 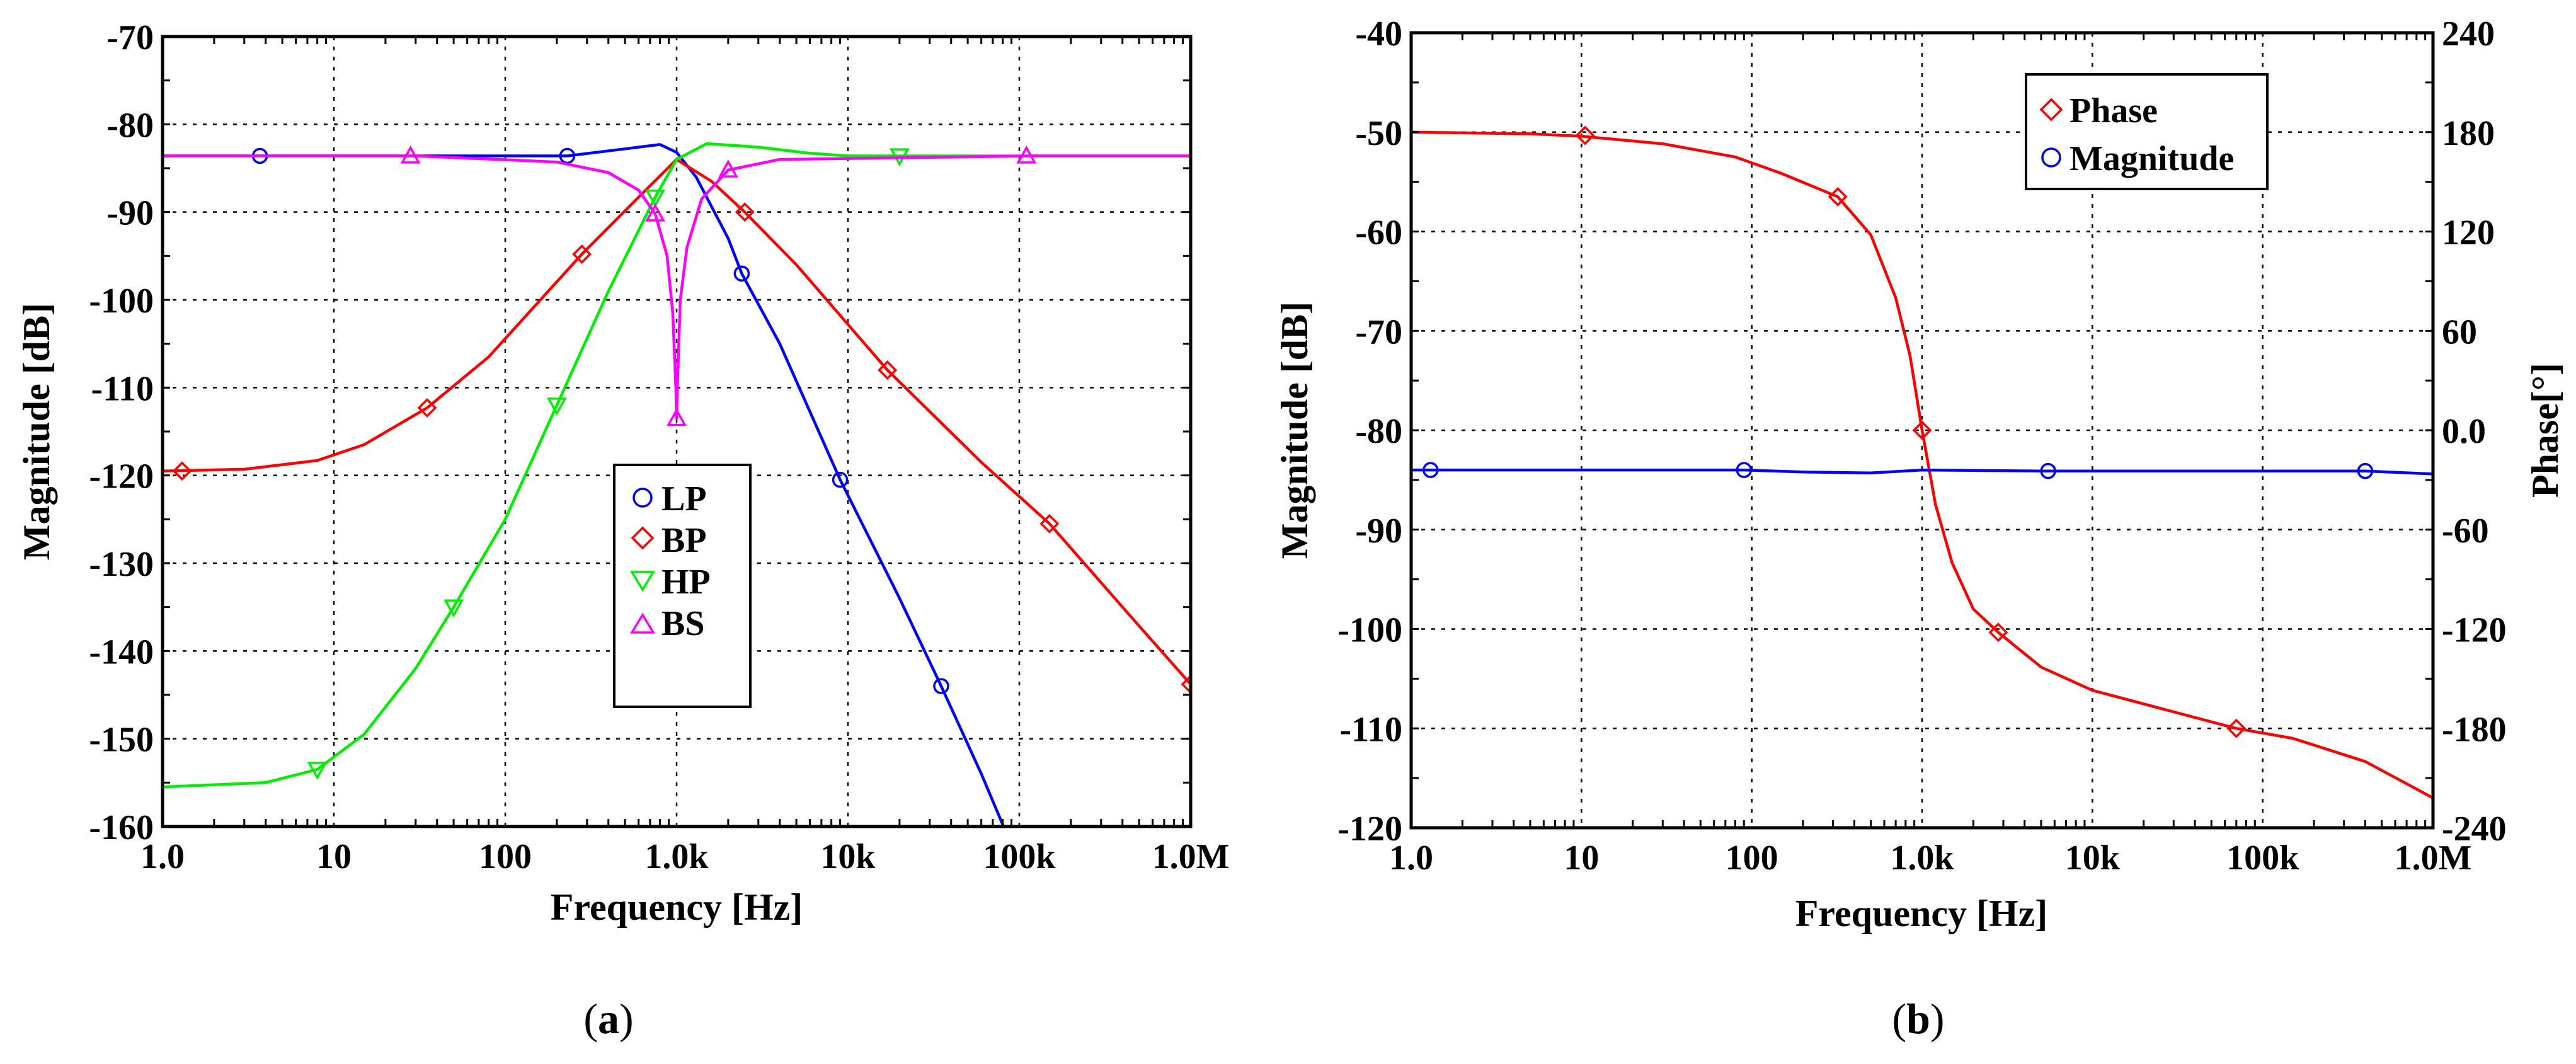 What do you see at coordinates (1582, 858) in the screenshot?
I see `chart-b-xtick-label: 10` at bounding box center [1582, 858].